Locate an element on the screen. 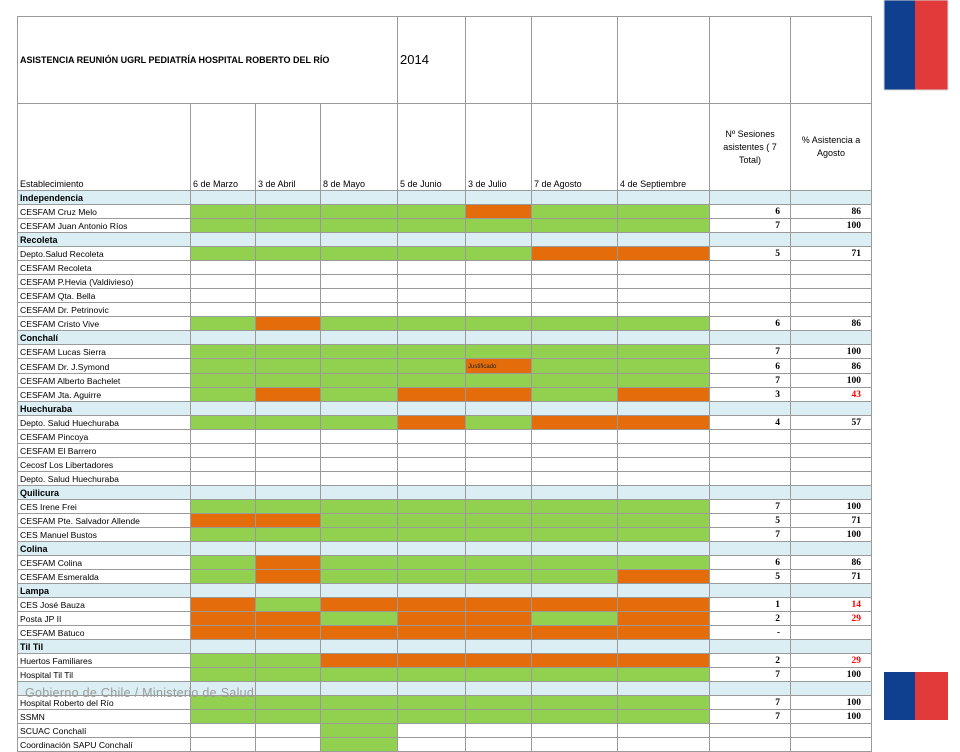 Image resolution: width=960 pixels, height=752 pixels. establishment-name: CESFAM Batuco is located at coordinates (104, 632).